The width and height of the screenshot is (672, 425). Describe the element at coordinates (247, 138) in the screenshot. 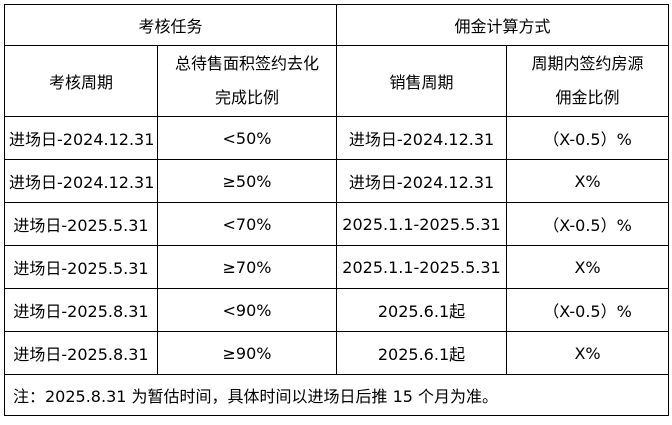

I see `cell-completion-ratio: <50%` at that location.